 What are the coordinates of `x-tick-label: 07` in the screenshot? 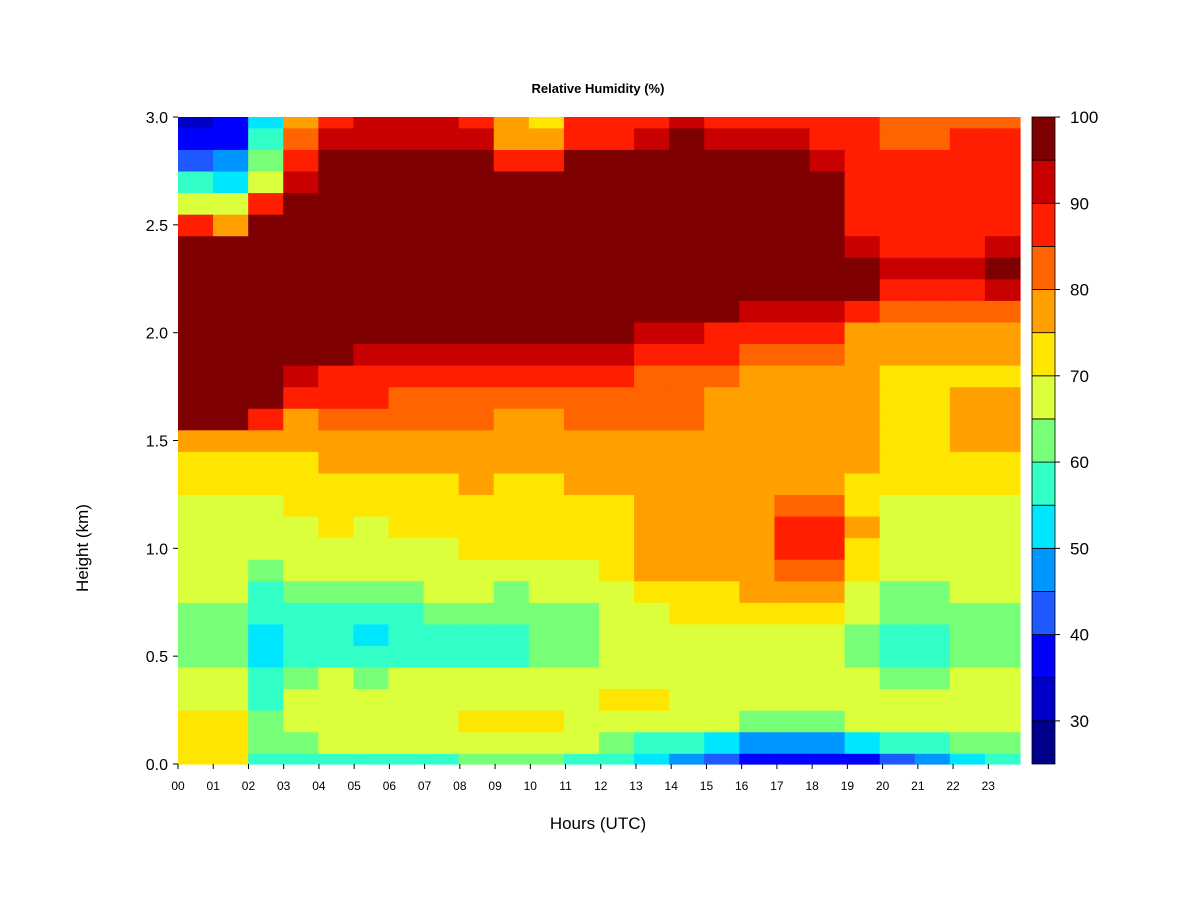 It's located at (425, 786).